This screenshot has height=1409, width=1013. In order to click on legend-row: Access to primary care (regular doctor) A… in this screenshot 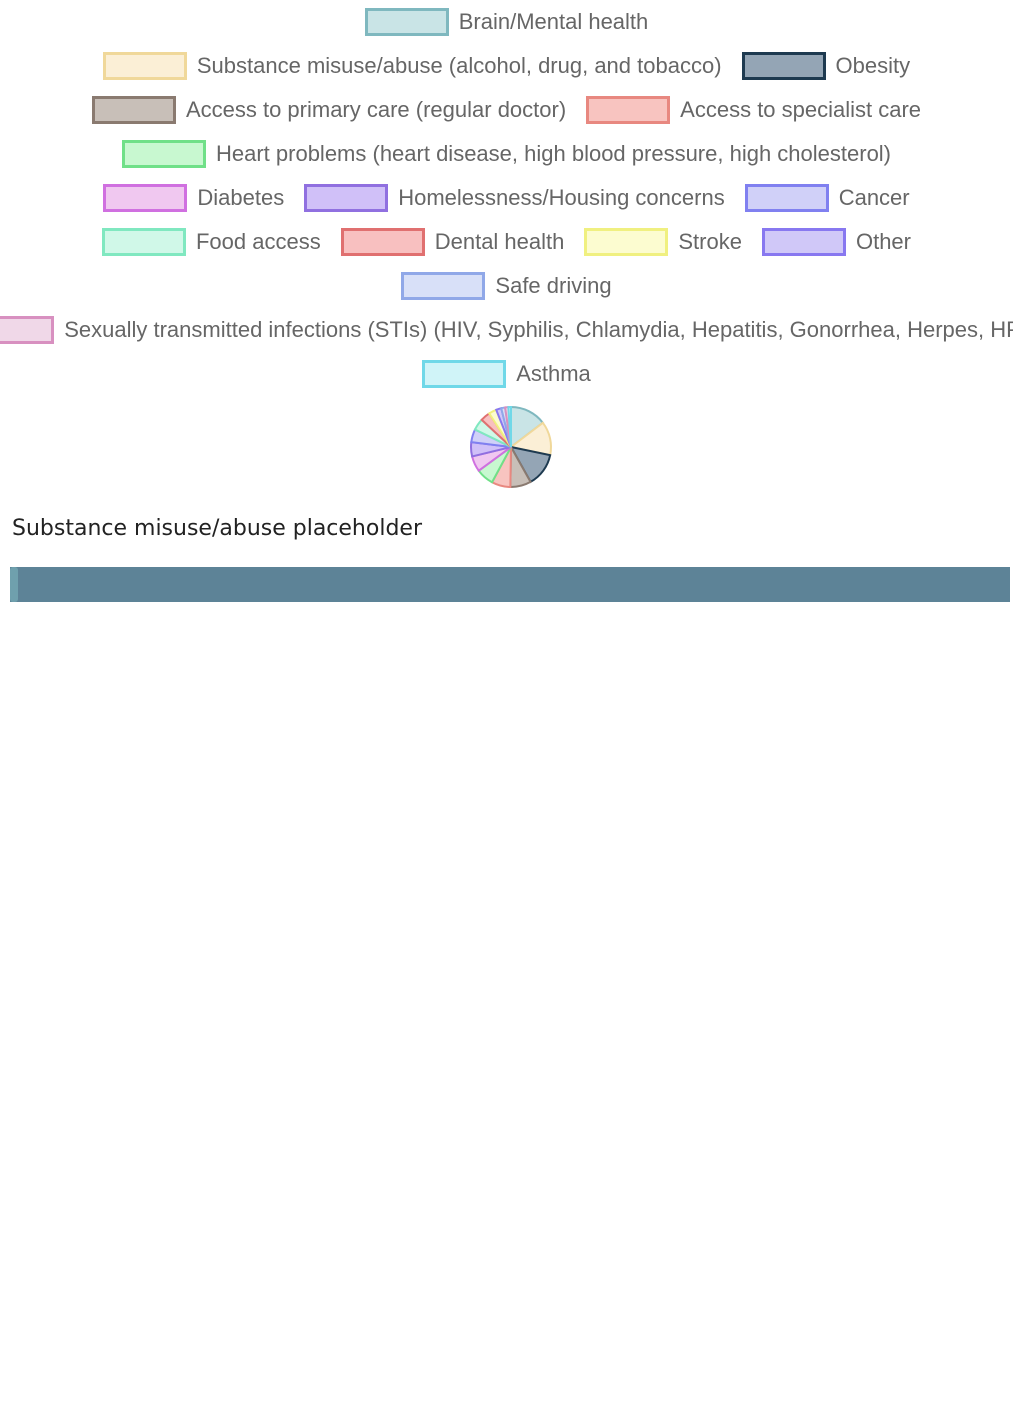, I will do `click(506, 110)`.